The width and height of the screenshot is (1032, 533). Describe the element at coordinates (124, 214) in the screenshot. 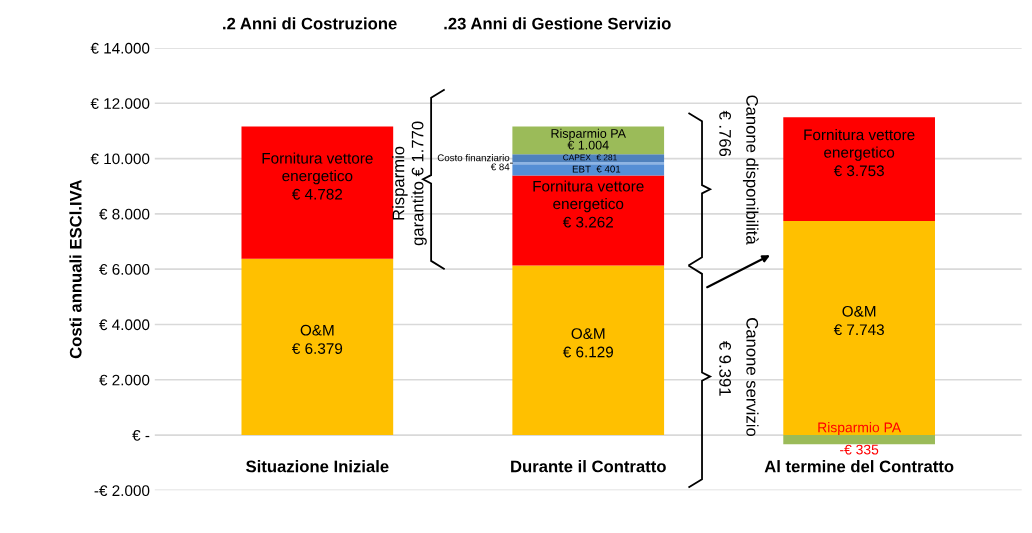

I see `y-tick-label: € 8.000` at that location.